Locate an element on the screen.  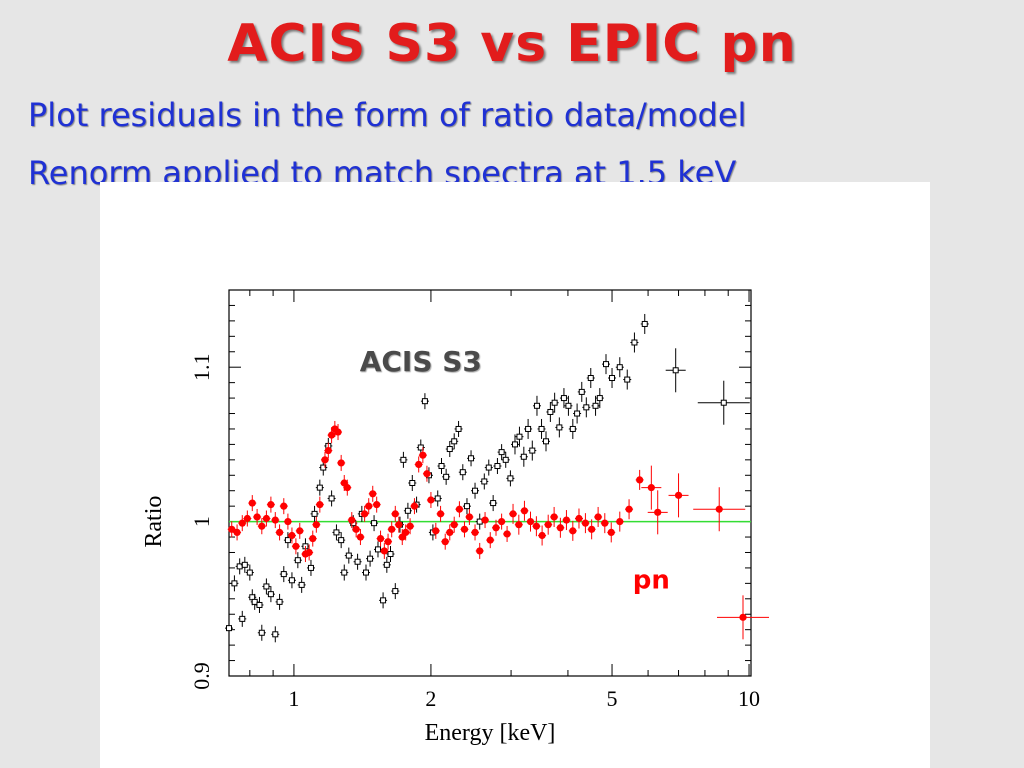
x-tick-label: 2 is located at coordinates (430, 698).